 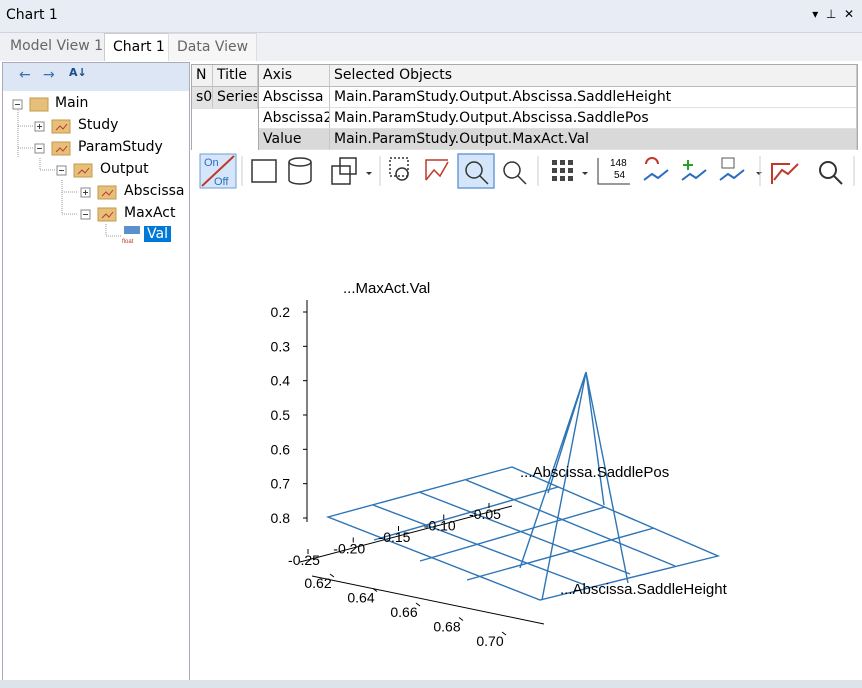 What do you see at coordinates (526, 171) in the screenshot?
I see `chart-toolbar: On Off 148 54` at bounding box center [526, 171].